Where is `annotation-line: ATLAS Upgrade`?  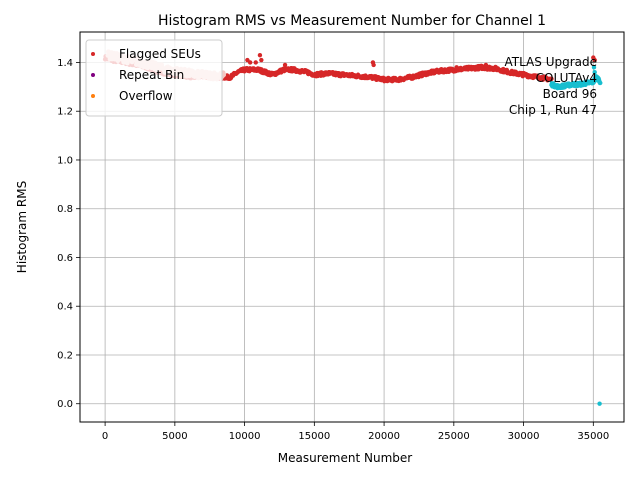 annotation-line: ATLAS Upgrade is located at coordinates (550, 62).